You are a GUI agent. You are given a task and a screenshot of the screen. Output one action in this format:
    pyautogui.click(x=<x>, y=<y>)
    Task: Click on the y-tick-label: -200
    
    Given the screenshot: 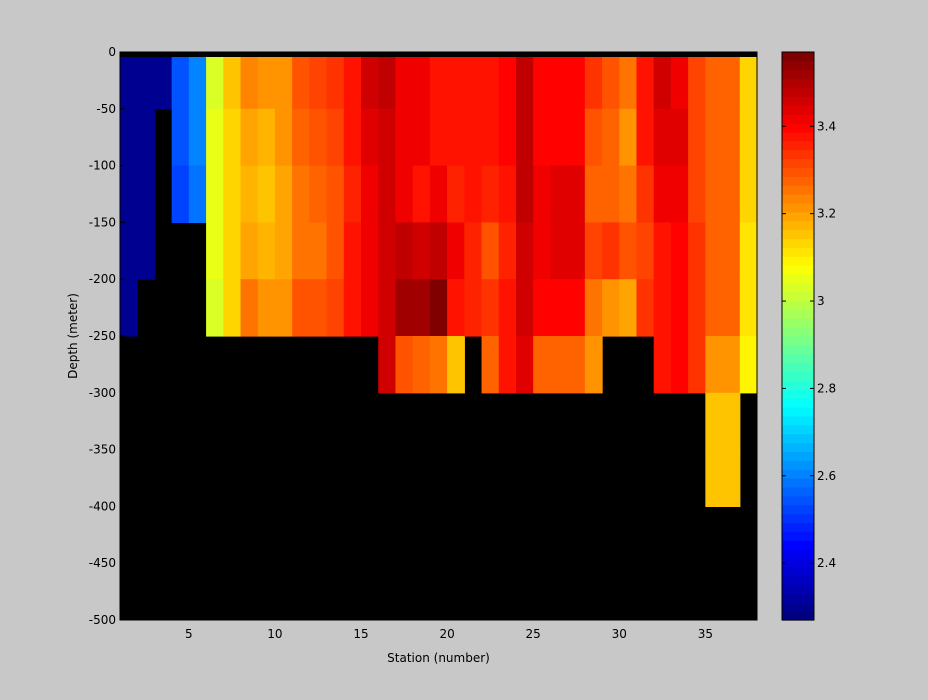 What is the action you would take?
    pyautogui.click(x=102, y=279)
    